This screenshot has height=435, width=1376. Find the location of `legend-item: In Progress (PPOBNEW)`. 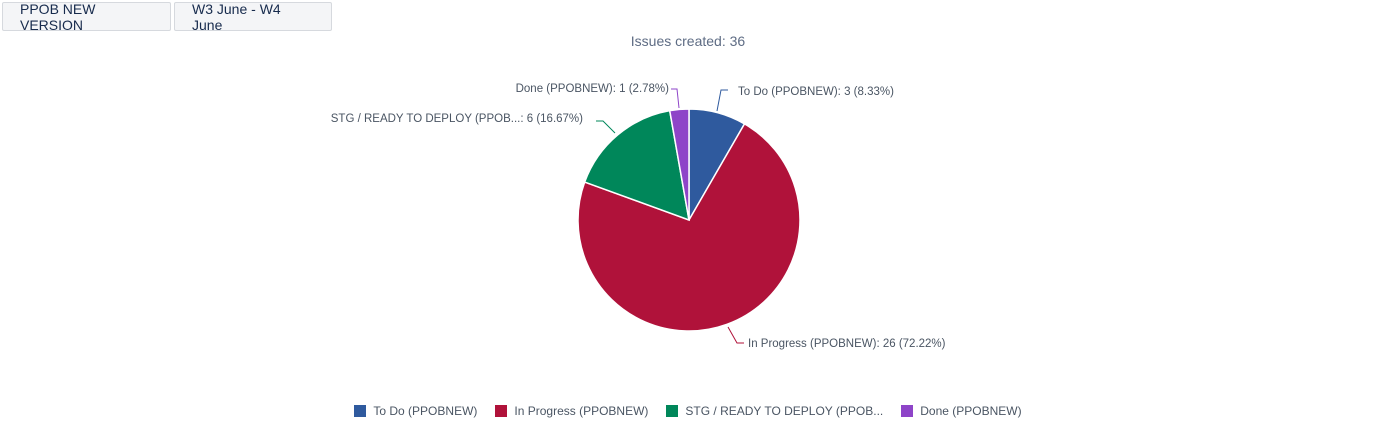

legend-item: In Progress (PPOBNEW) is located at coordinates (571, 411).